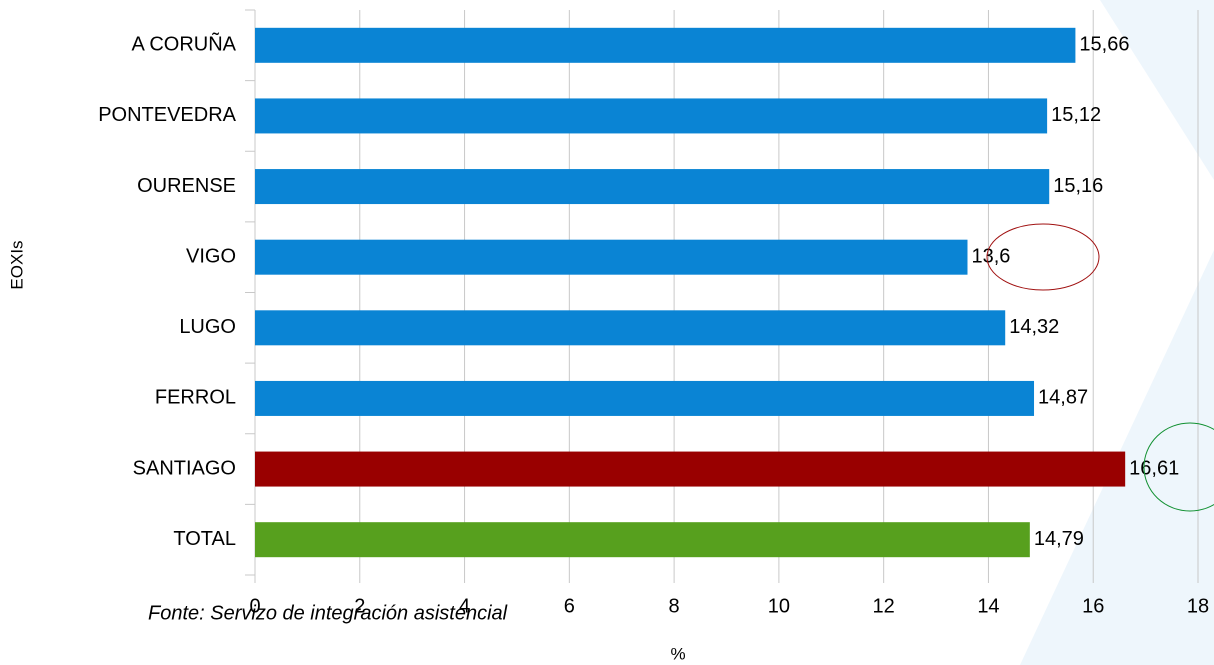 This screenshot has height=665, width=1214. I want to click on x-tick-label: 4, so click(464, 606).